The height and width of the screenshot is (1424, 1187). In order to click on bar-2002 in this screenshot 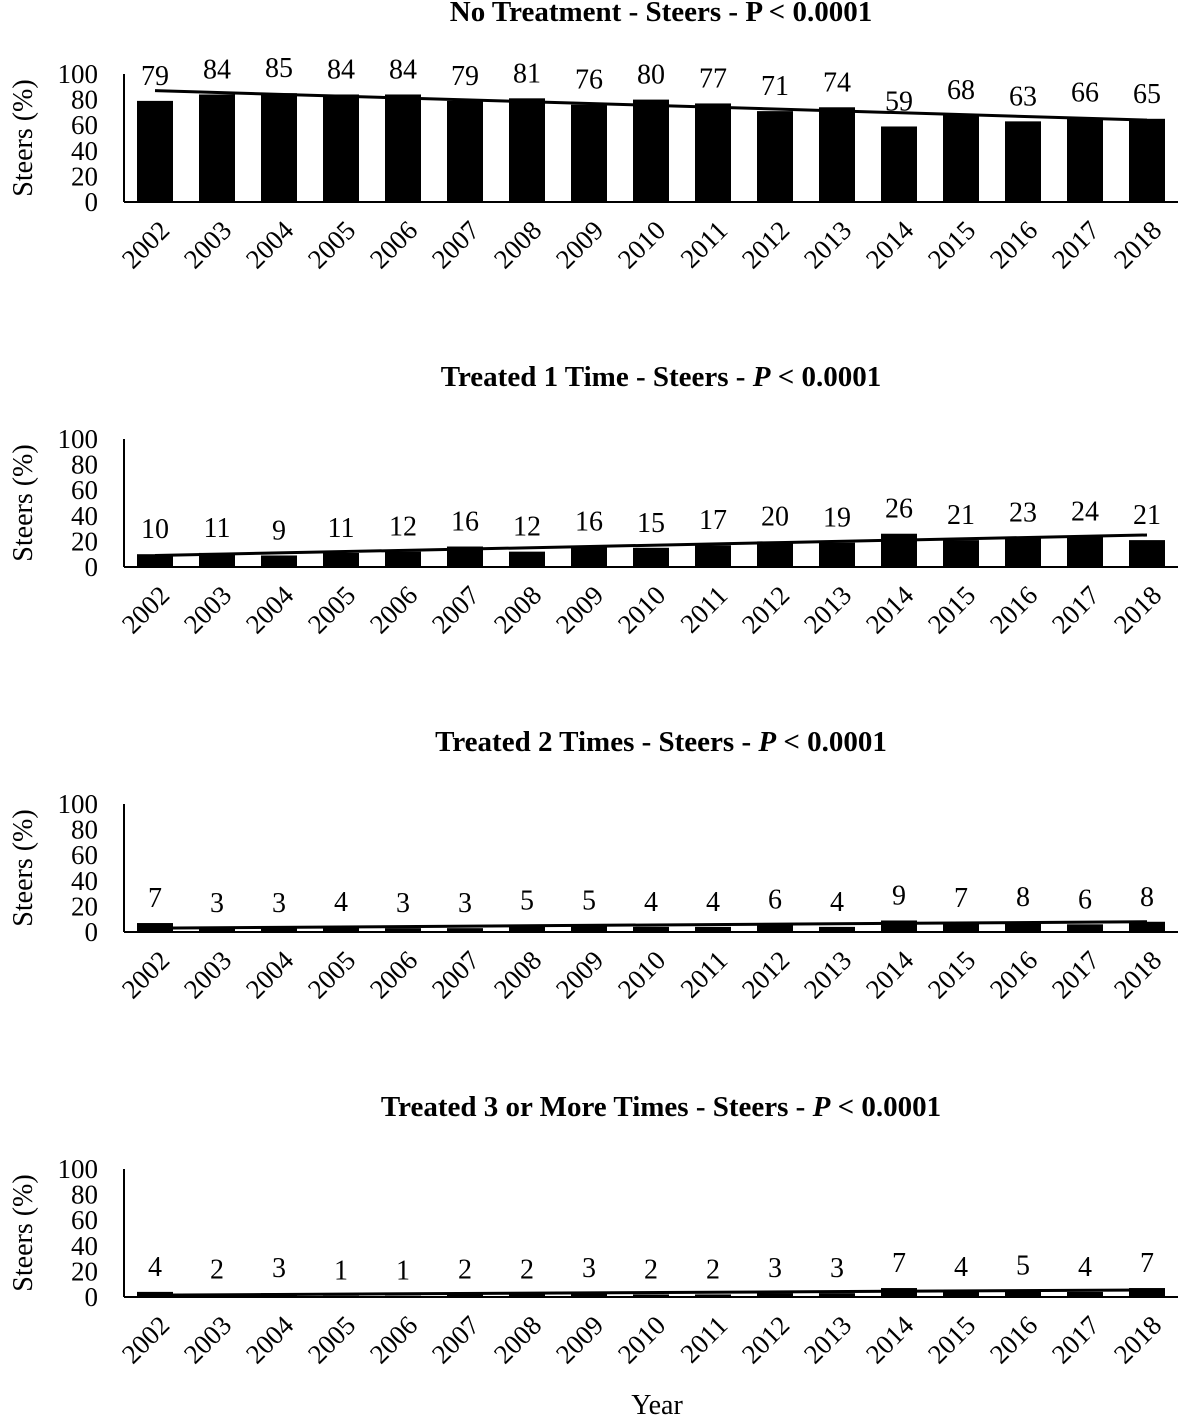, I will do `click(155, 151)`.